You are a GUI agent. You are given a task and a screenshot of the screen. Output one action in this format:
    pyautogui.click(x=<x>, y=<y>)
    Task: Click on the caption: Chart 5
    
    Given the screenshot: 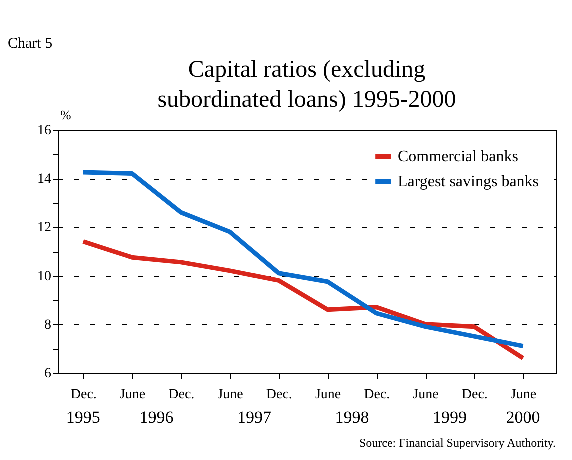 What is the action you would take?
    pyautogui.click(x=30, y=44)
    